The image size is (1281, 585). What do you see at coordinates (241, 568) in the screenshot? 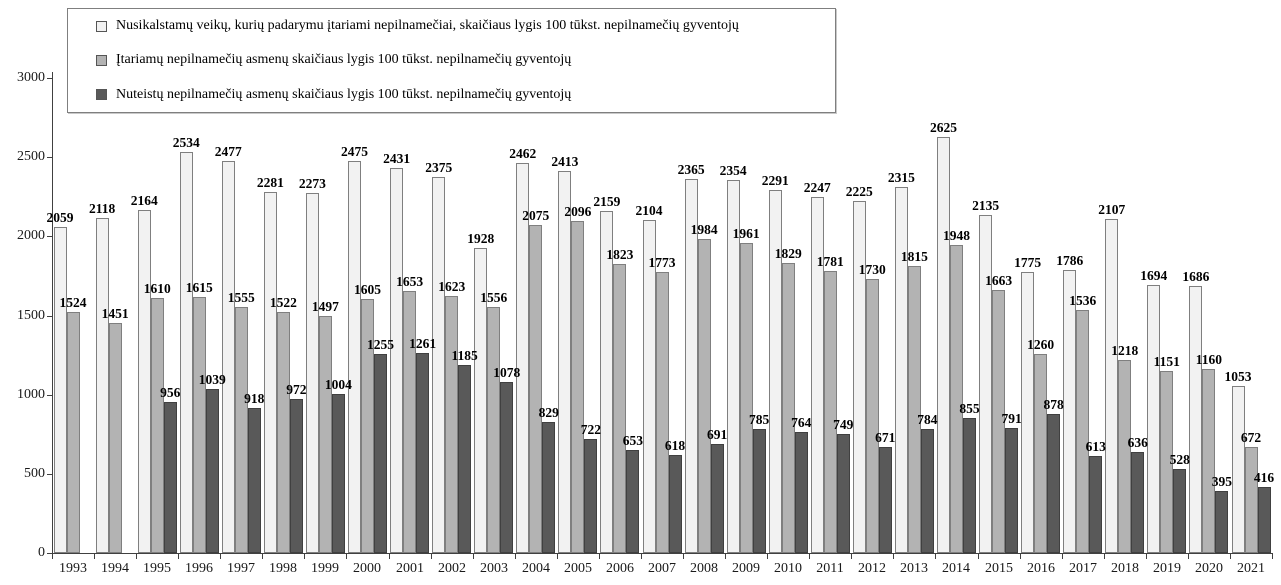
I see `x-tick-label: 1997` at bounding box center [241, 568].